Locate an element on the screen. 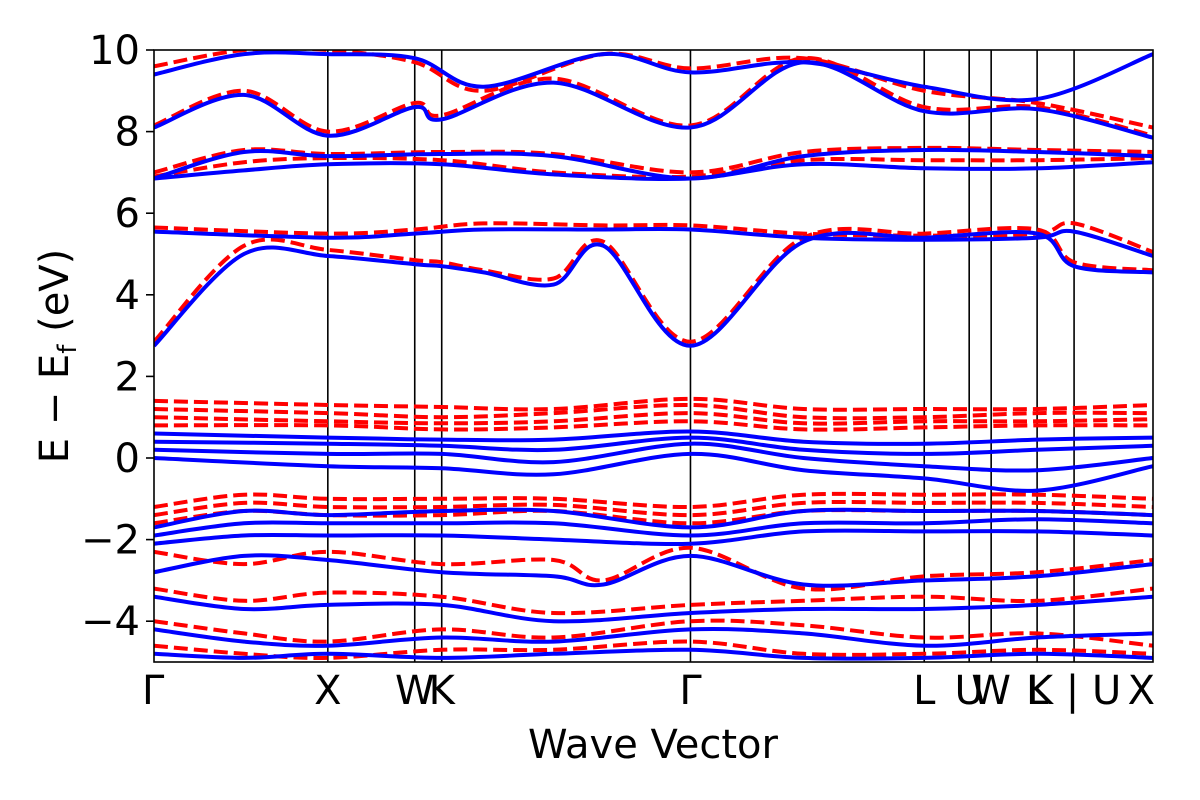 This screenshot has height=800, width=1200. y-tick-label: 2 is located at coordinates (127, 377).